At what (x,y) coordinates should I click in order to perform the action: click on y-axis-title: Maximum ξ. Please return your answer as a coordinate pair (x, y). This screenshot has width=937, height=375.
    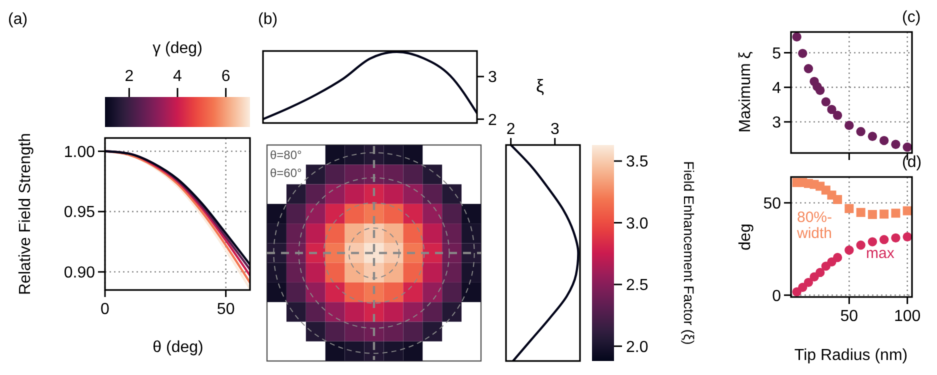
    Looking at the image, I should click on (745, 92).